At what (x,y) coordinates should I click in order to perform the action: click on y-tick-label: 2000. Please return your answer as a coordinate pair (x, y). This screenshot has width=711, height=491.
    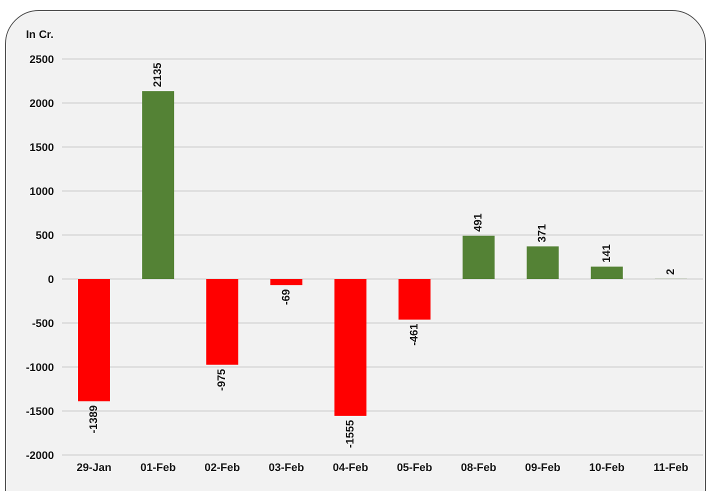
    Looking at the image, I should click on (42, 104).